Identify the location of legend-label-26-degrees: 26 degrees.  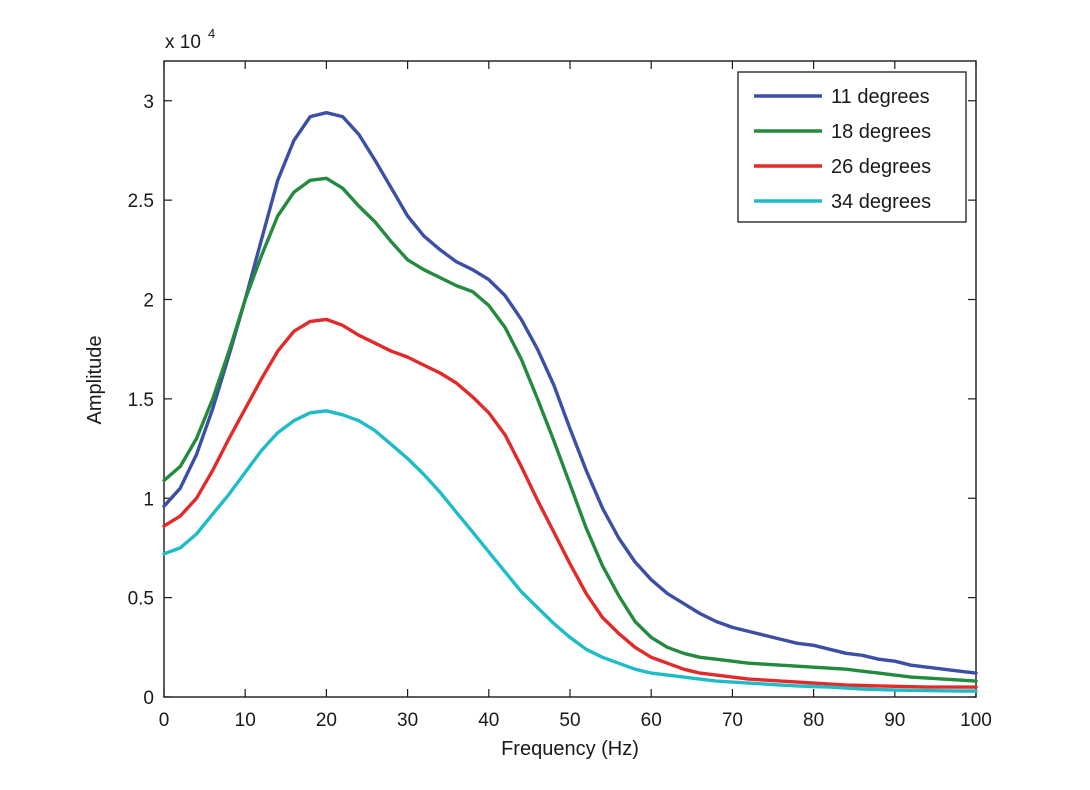
(881, 167).